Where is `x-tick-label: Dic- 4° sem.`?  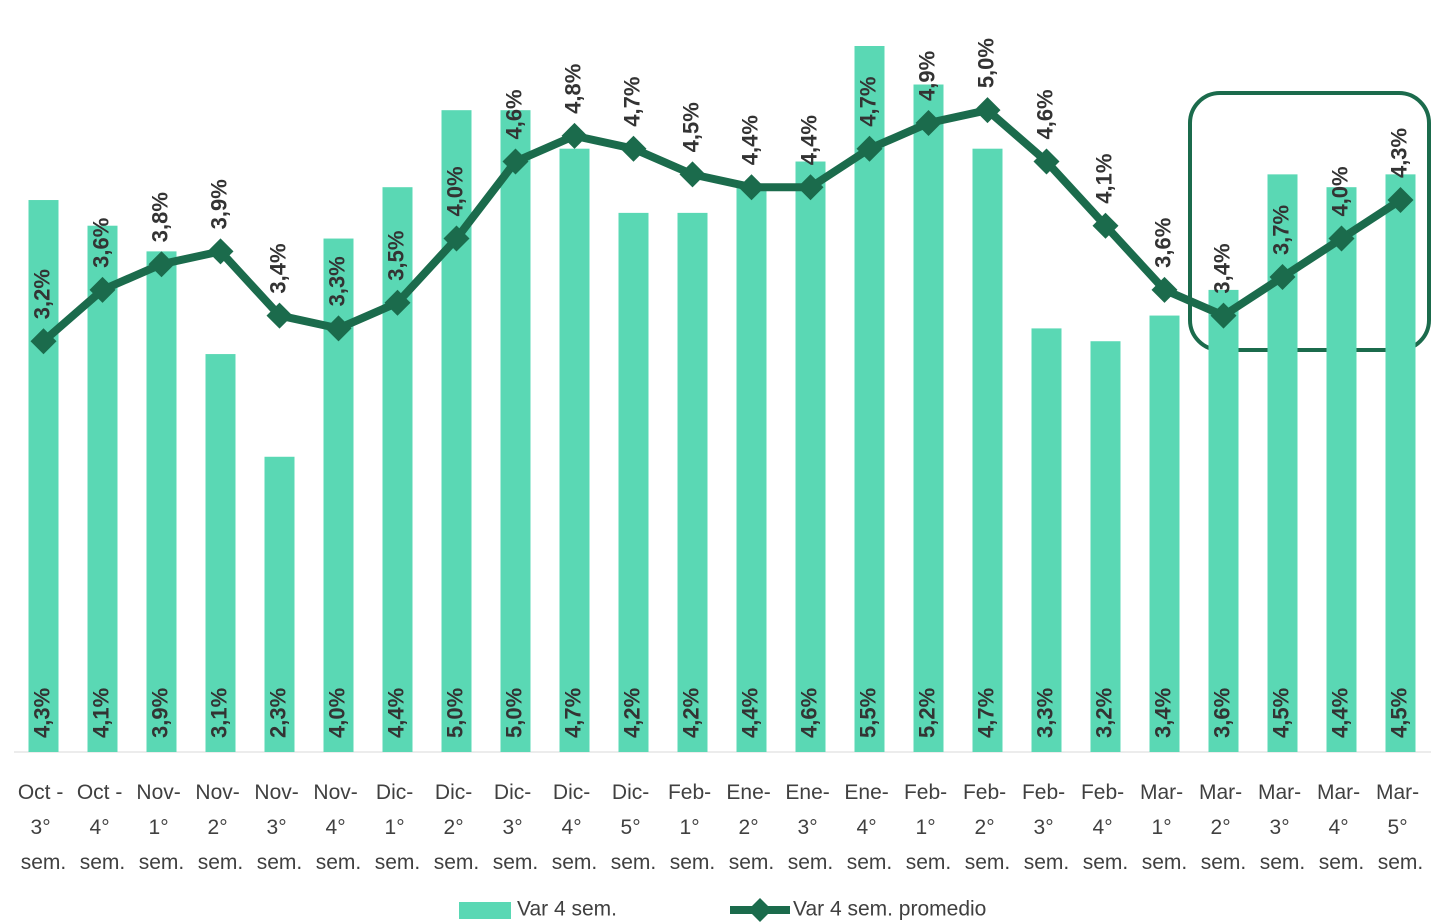
x-tick-label: Dic- 4° sem. is located at coordinates (575, 827).